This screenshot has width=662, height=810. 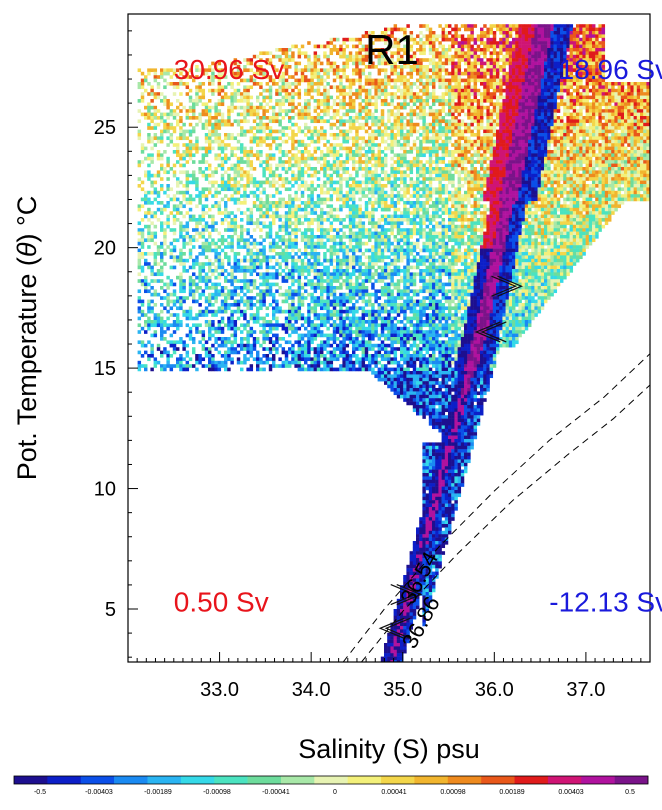 What do you see at coordinates (105, 128) in the screenshot?
I see `y-tick-label: 25` at bounding box center [105, 128].